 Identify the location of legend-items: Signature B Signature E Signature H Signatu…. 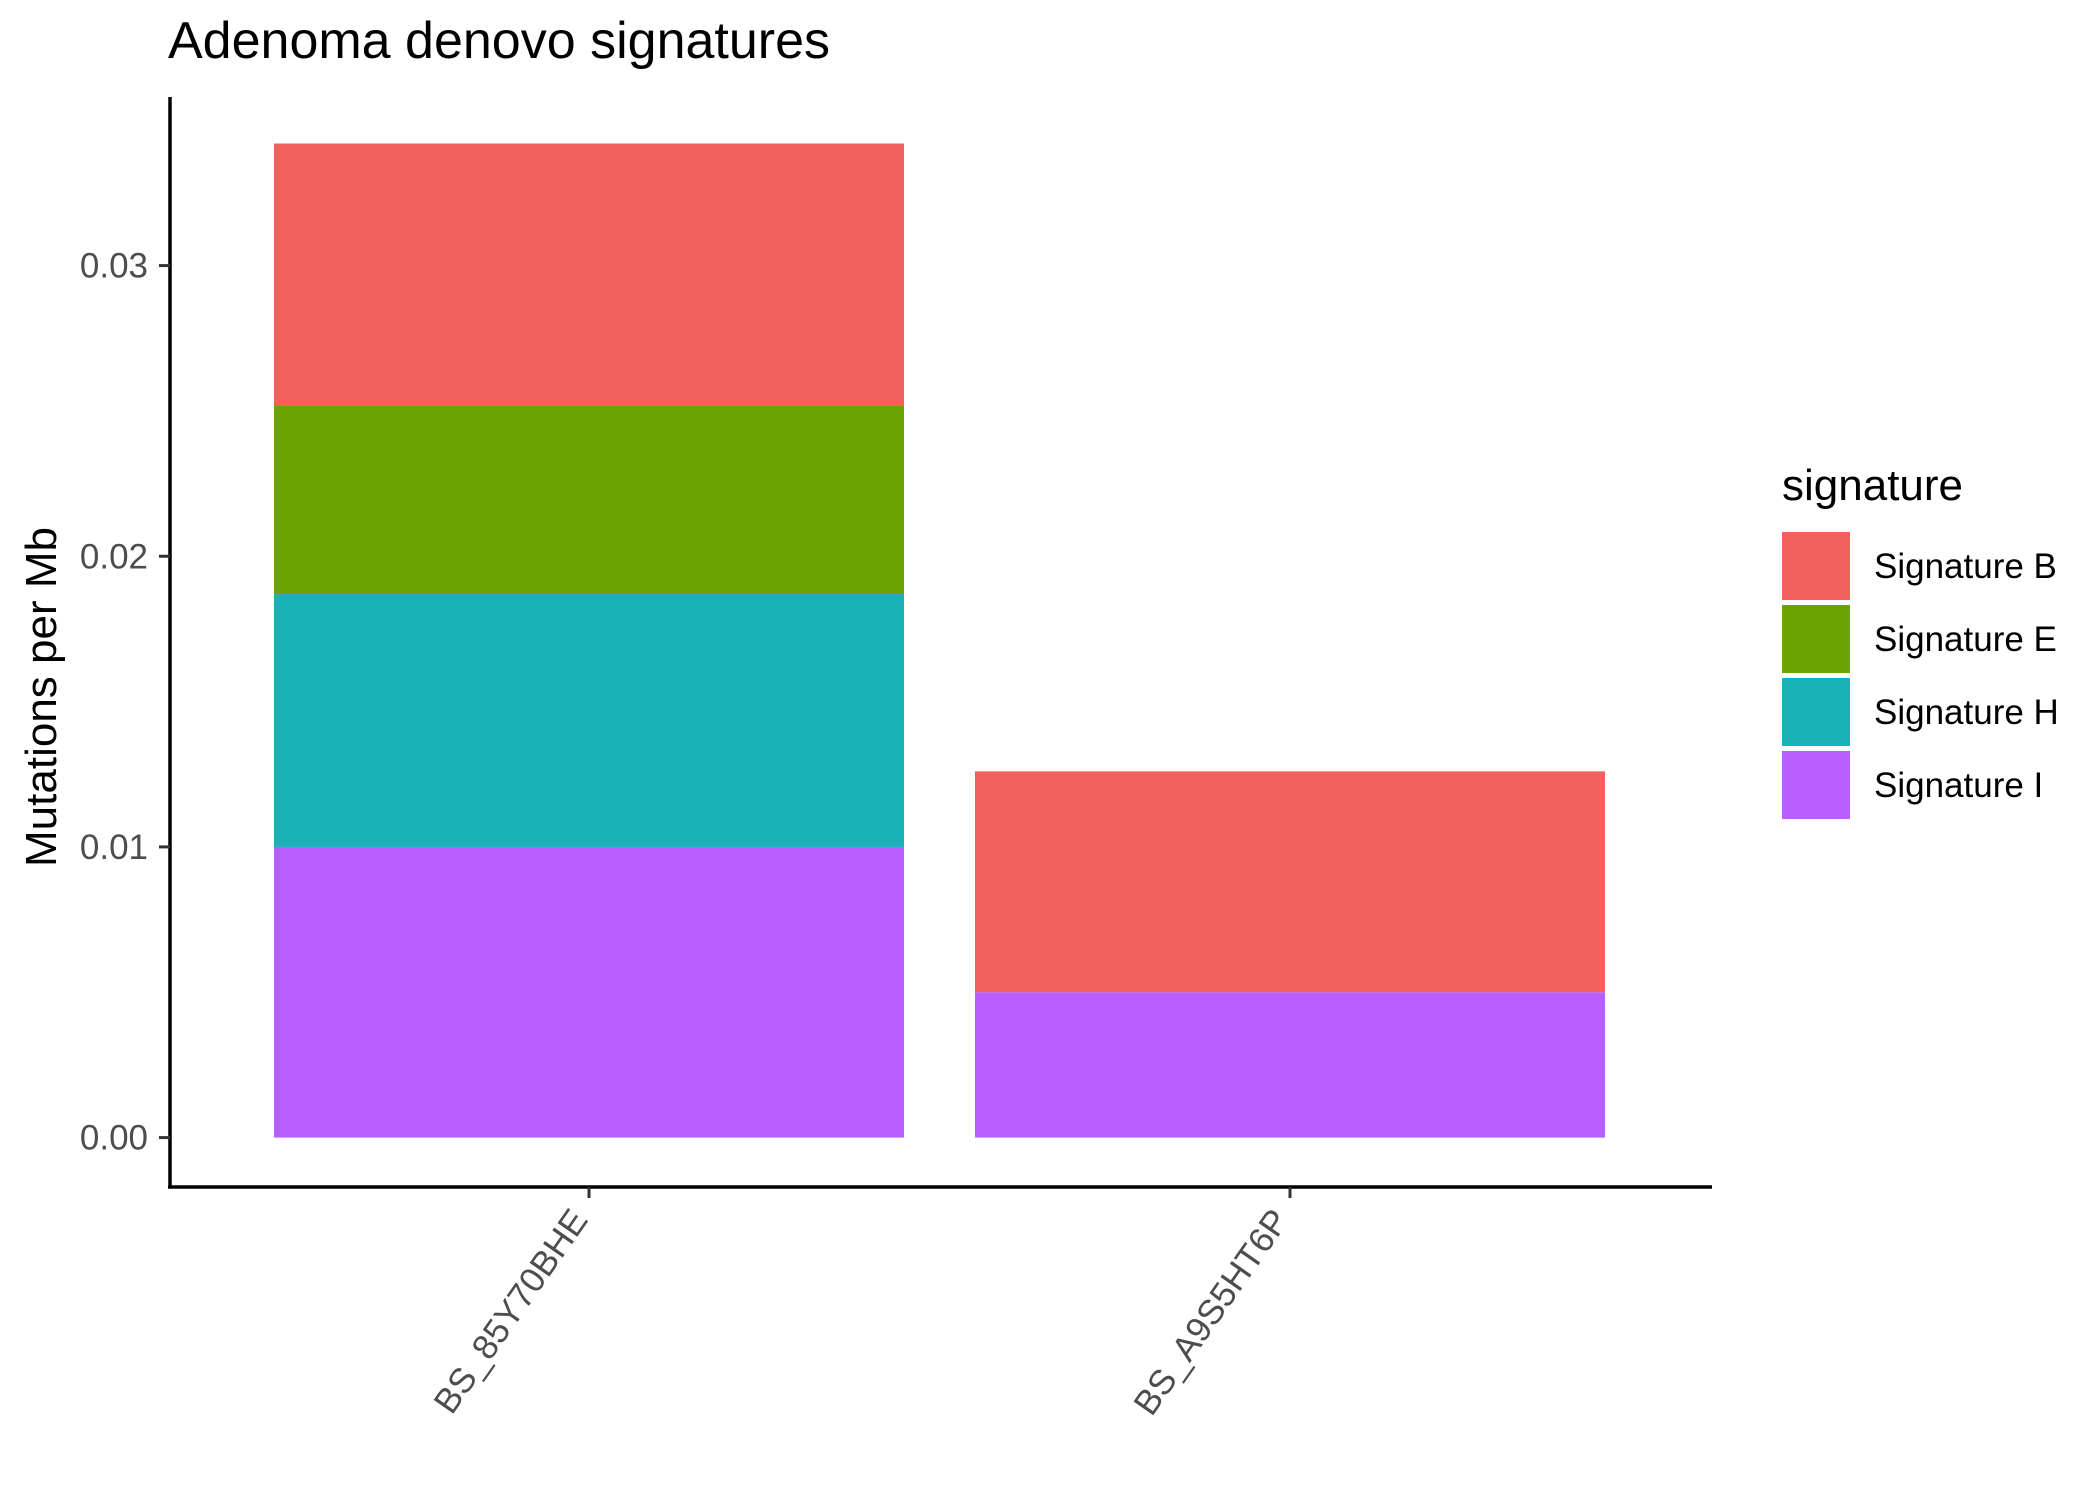
(1920, 675).